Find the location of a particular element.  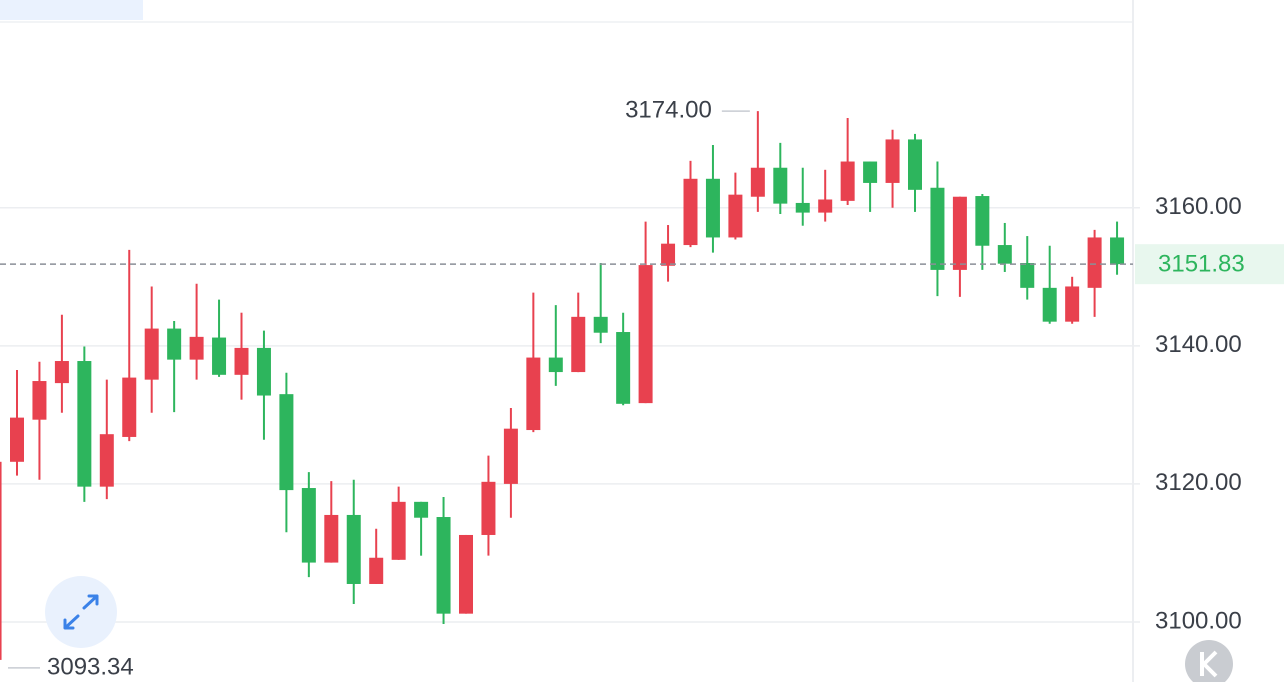

y-tick-label: 3120.00 is located at coordinates (1198, 482).